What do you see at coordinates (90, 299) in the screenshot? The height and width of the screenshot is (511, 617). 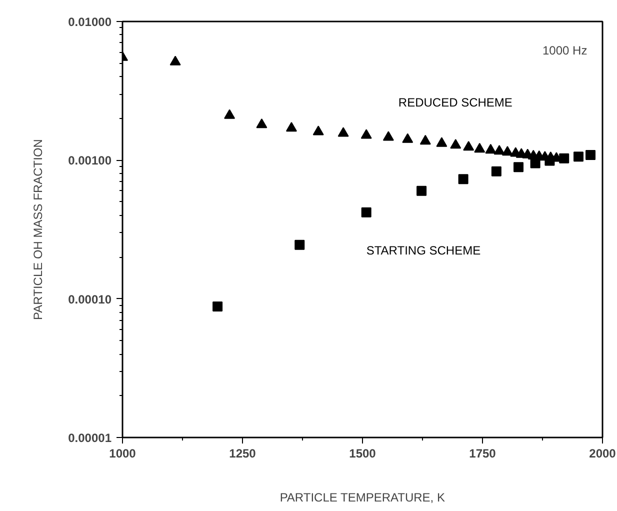 I see `y-tick-label: 0.00010` at bounding box center [90, 299].